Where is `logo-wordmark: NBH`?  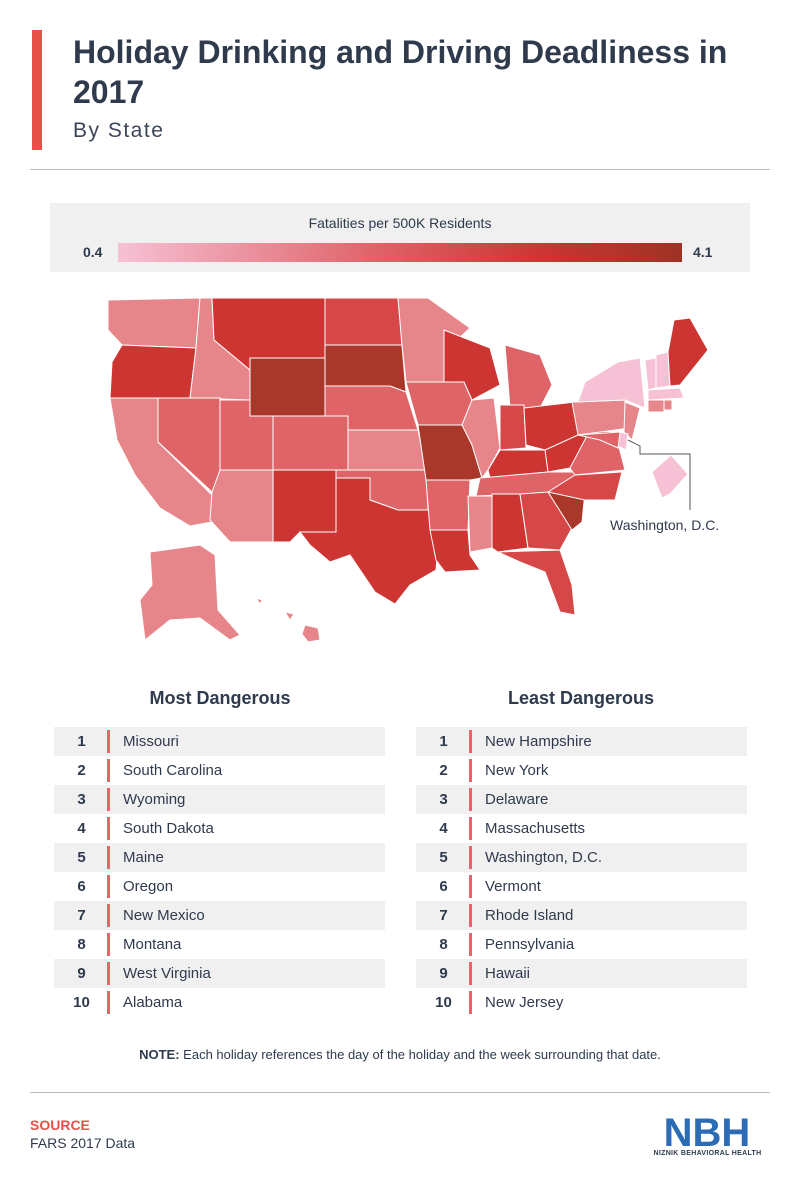 logo-wordmark: NBH is located at coordinates (707, 1133).